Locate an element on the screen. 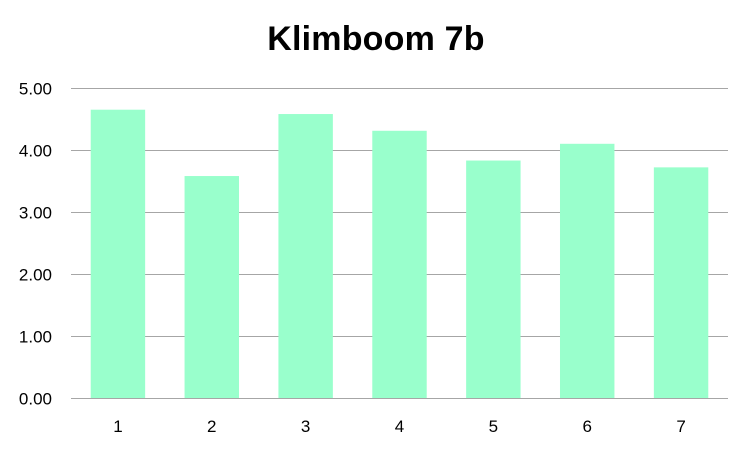 This screenshot has height=452, width=752. y-tick-label: 1.00 is located at coordinates (35, 337).